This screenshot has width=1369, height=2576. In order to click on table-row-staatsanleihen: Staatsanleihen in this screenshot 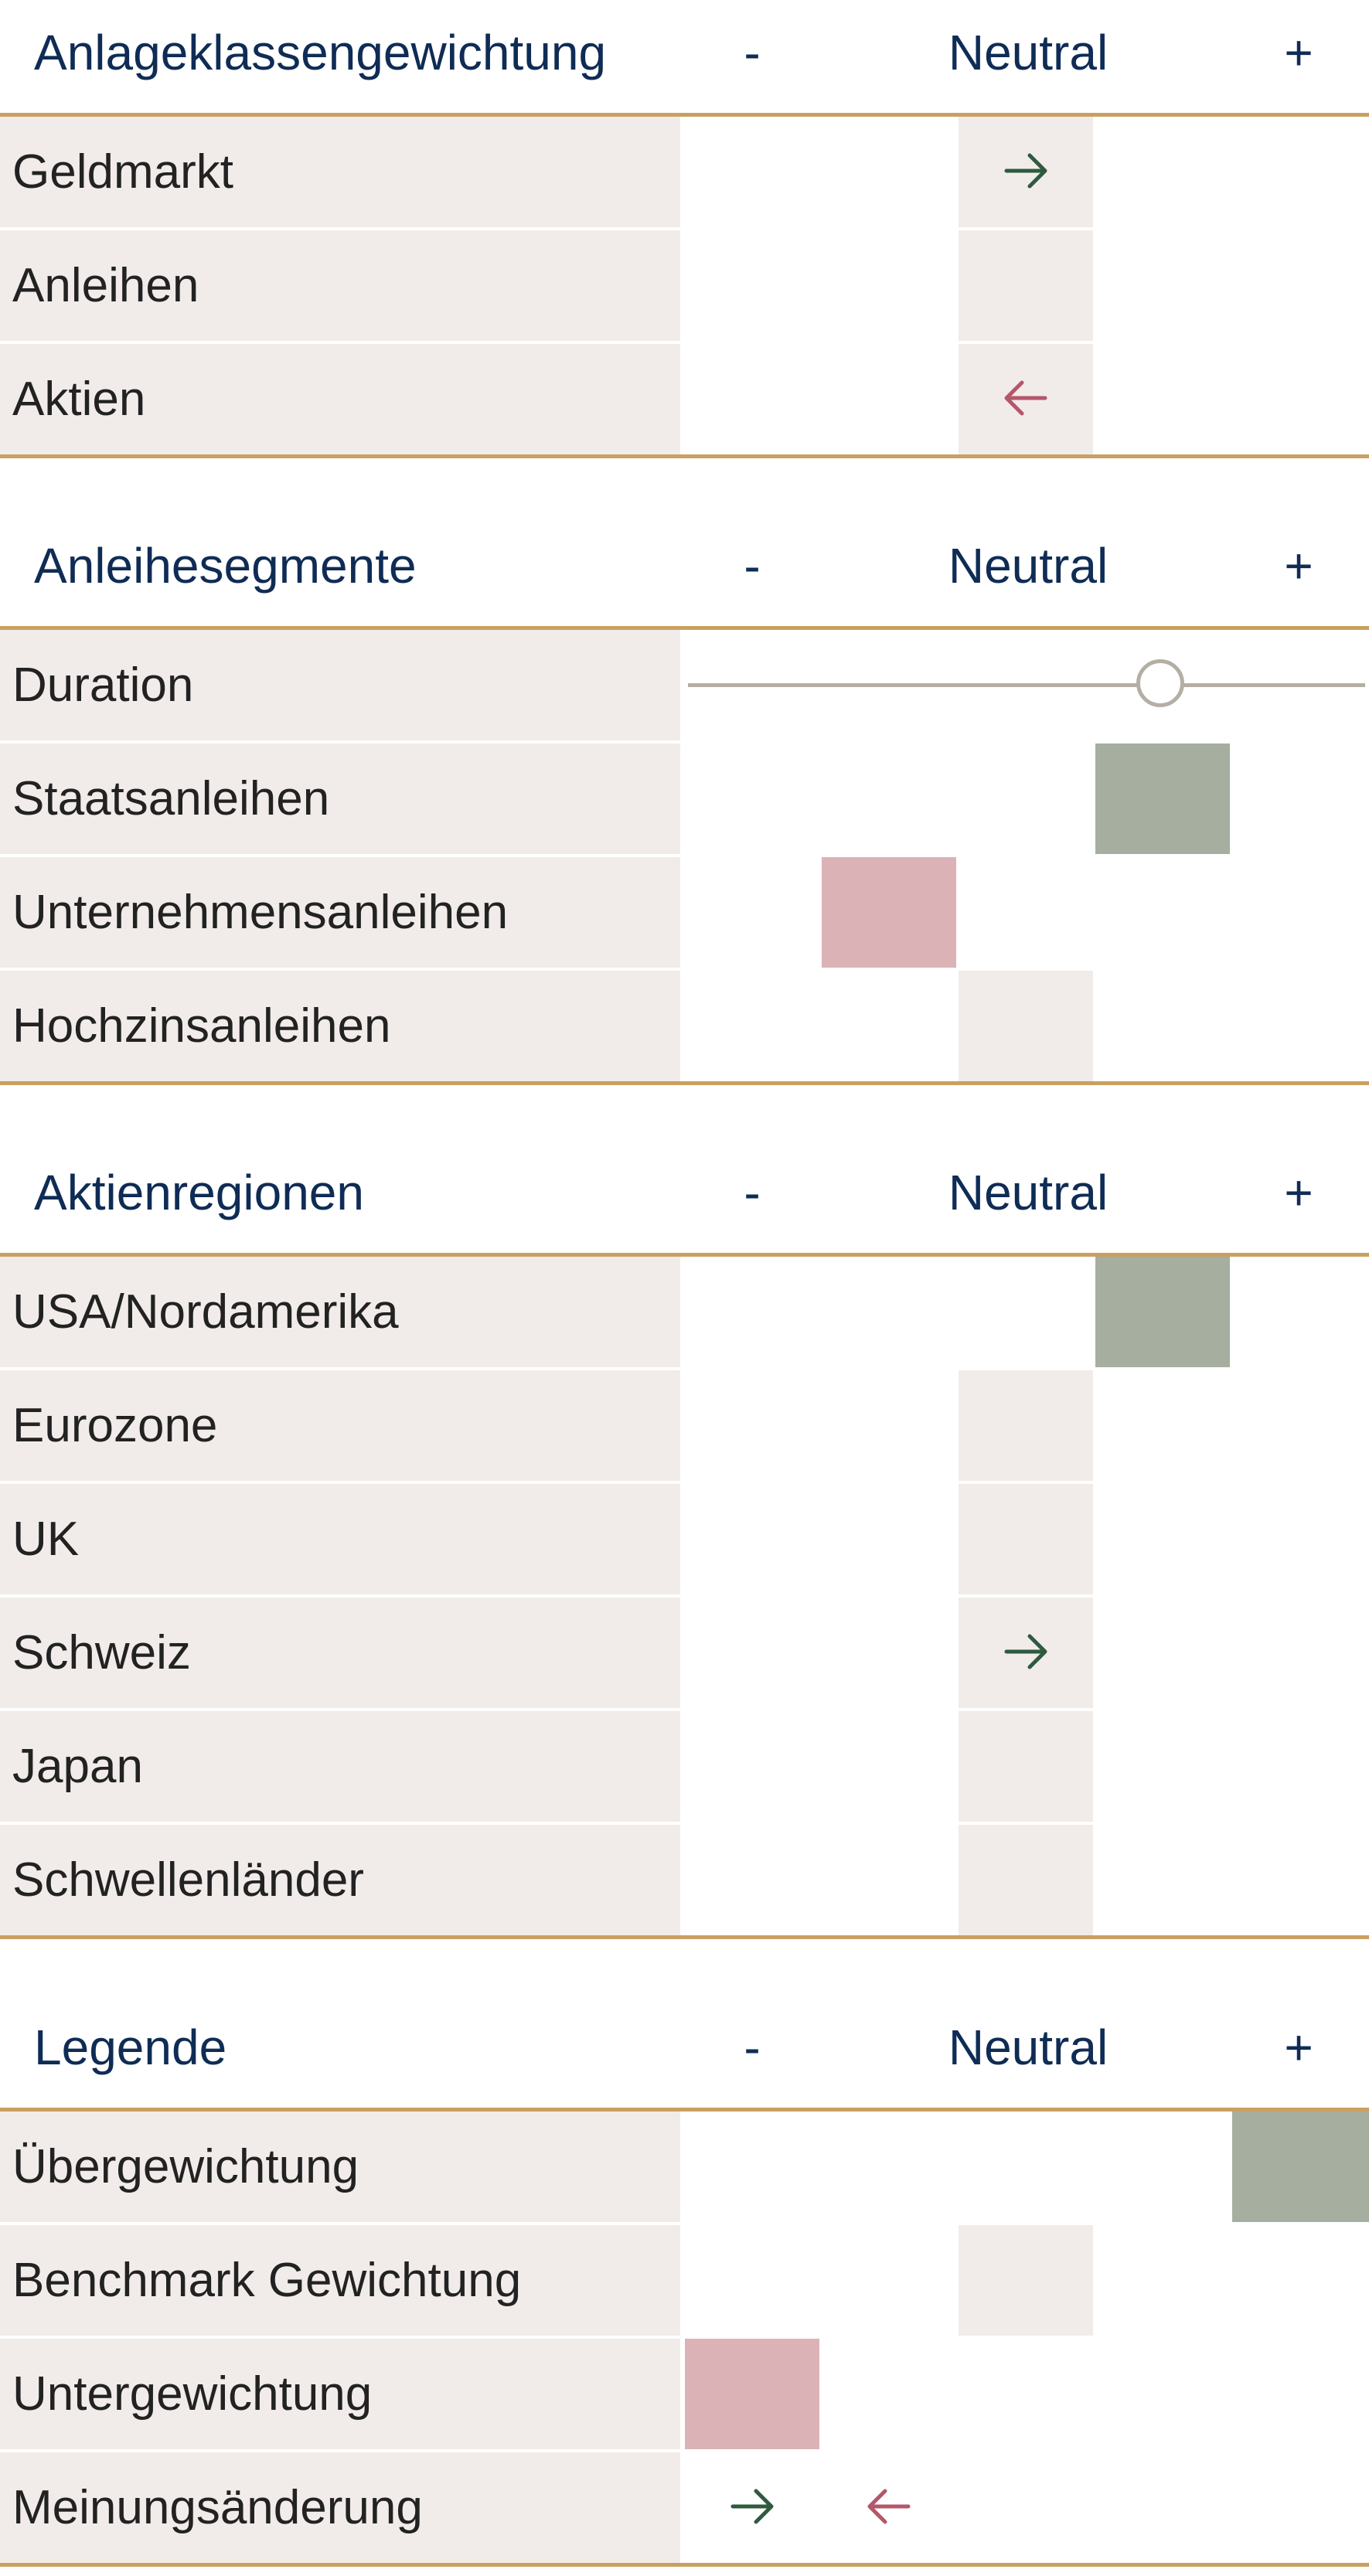, I will do `click(684, 800)`.